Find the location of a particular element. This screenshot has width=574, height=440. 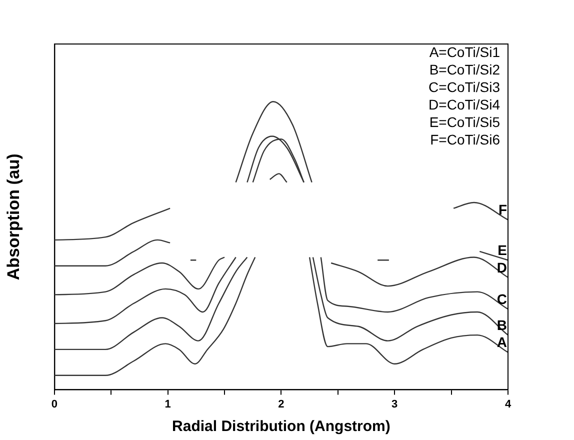

text: C=CoTi/Si3 is located at coordinates (464, 86).